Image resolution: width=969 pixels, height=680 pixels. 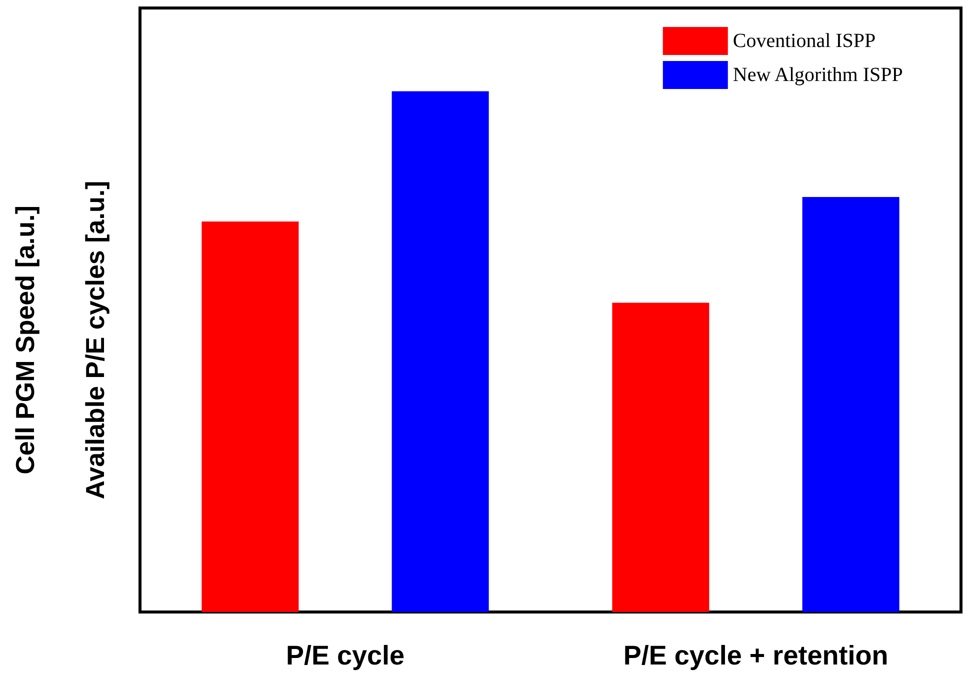 I want to click on x-tick-label: P/E cycle + retention, so click(x=755, y=655).